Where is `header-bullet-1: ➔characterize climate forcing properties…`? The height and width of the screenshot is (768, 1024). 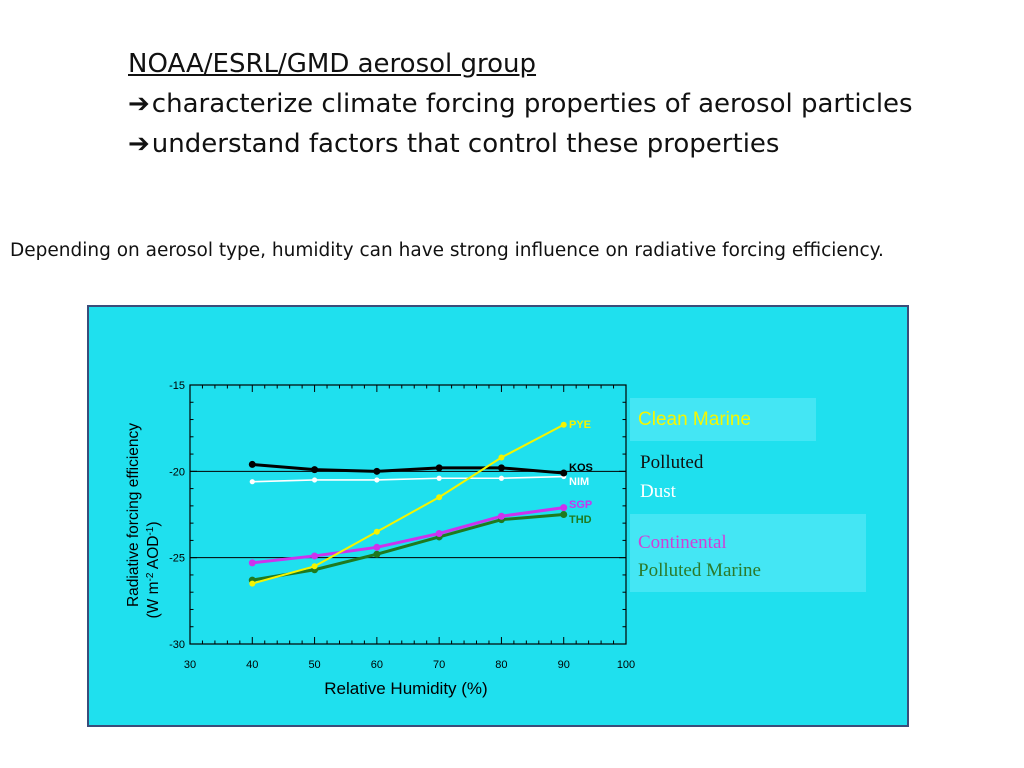 header-bullet-1: ➔characterize climate forcing properties… is located at coordinates (520, 104).